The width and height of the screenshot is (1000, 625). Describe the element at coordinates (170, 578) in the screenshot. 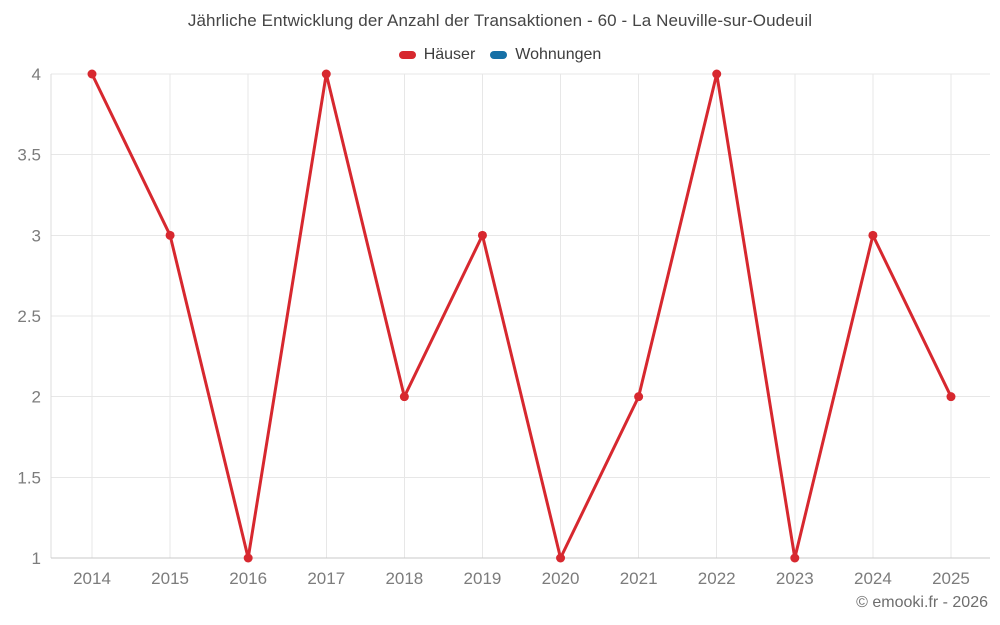

I see `x-tick-label: 2015` at that location.